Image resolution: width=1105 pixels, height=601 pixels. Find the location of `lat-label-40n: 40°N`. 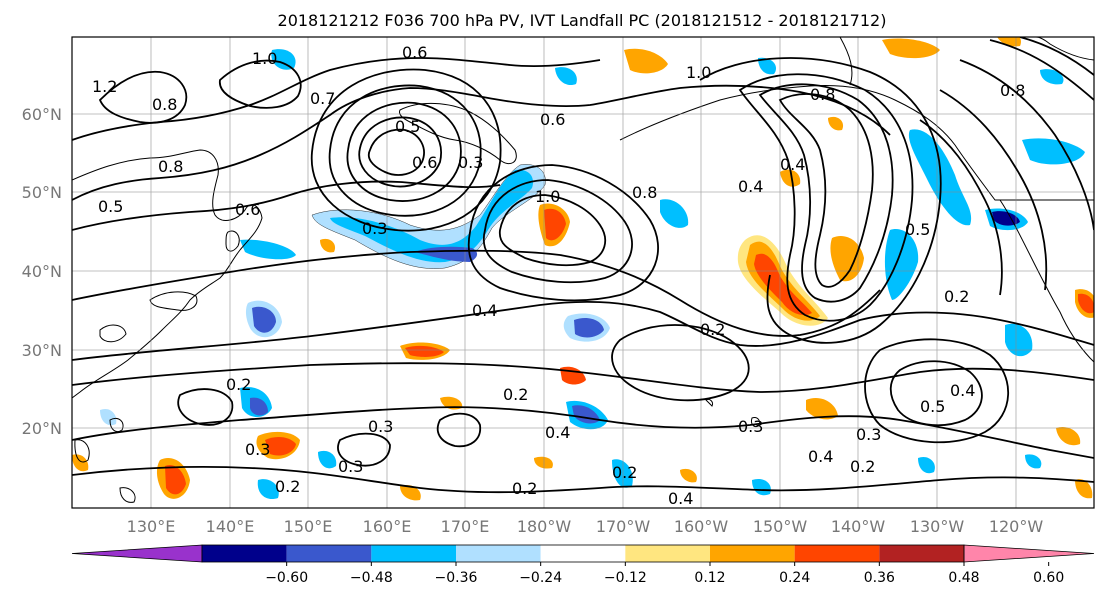

lat-label-40n: 40°N is located at coordinates (42, 271).